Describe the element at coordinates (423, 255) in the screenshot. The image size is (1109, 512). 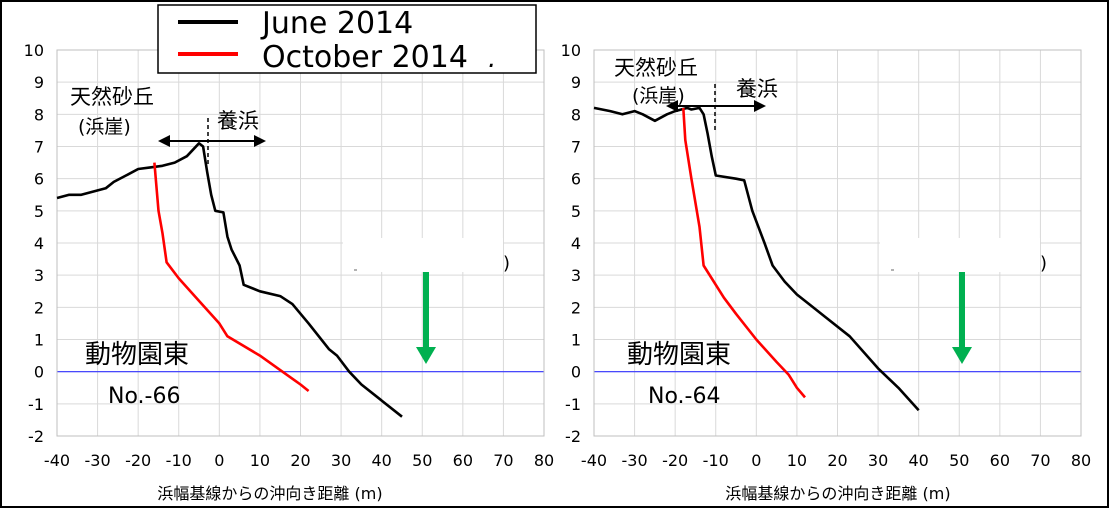
I see `masked-box-left` at that location.